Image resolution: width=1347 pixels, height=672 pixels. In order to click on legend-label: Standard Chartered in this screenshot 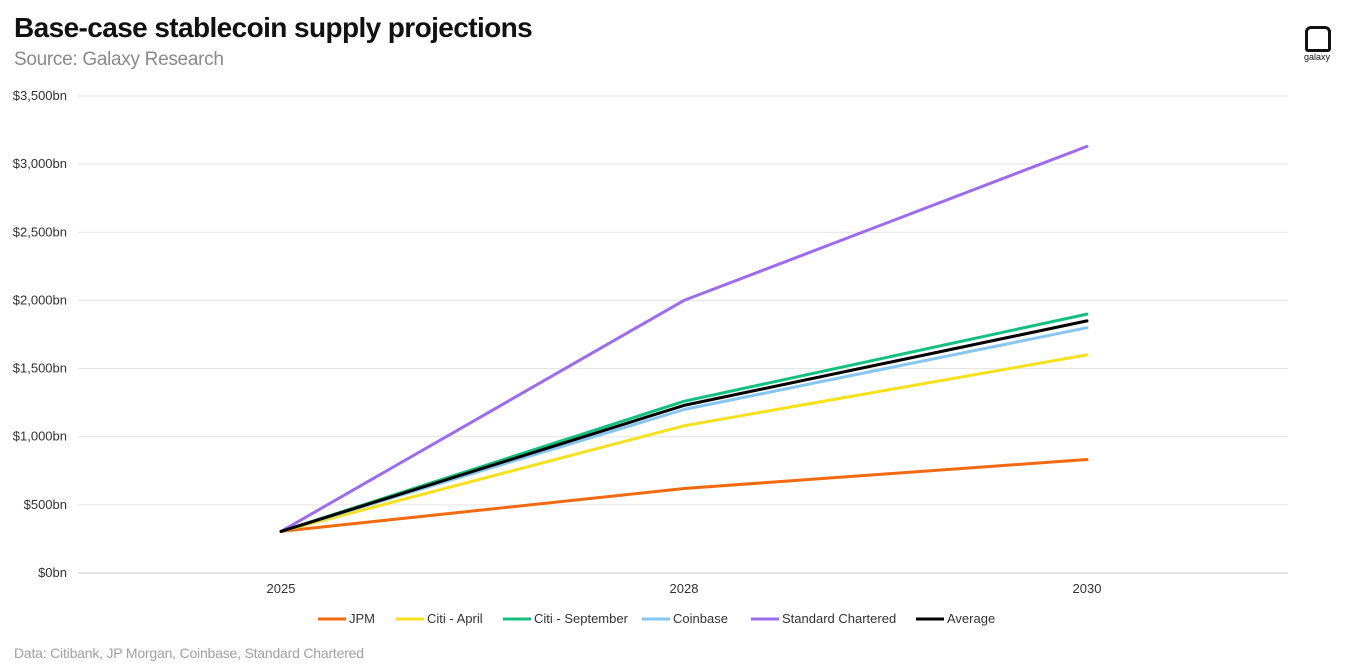, I will do `click(839, 618)`.